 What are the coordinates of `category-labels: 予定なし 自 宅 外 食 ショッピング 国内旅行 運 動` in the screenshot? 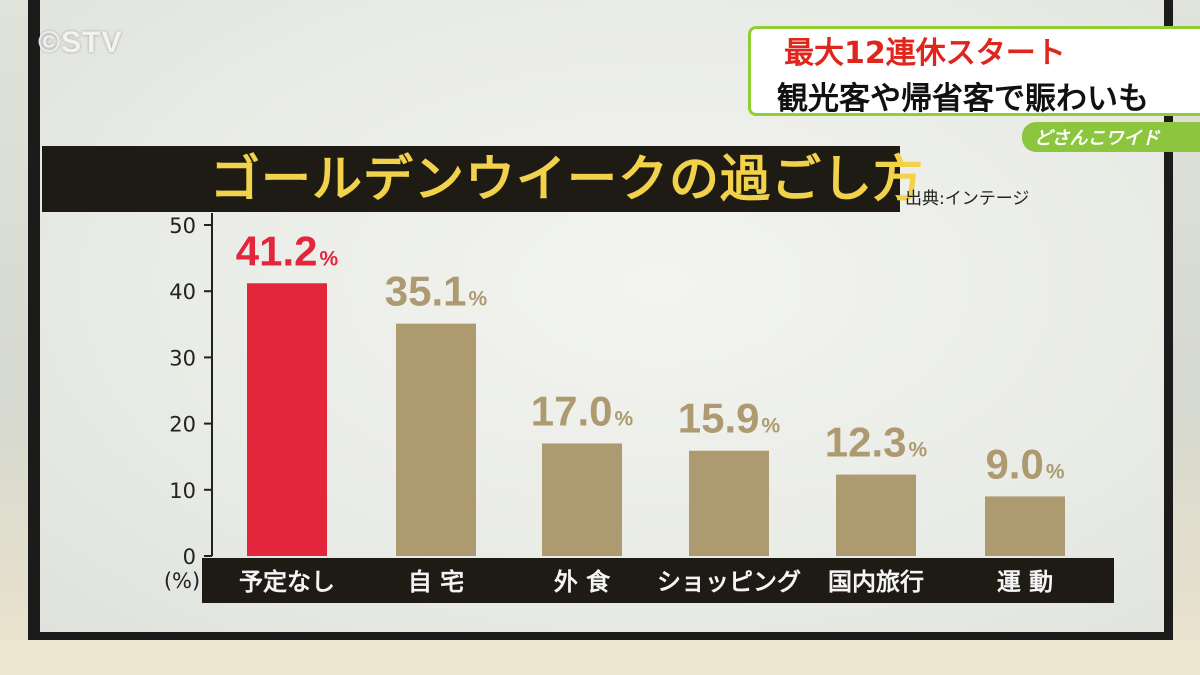 It's located at (646, 582).